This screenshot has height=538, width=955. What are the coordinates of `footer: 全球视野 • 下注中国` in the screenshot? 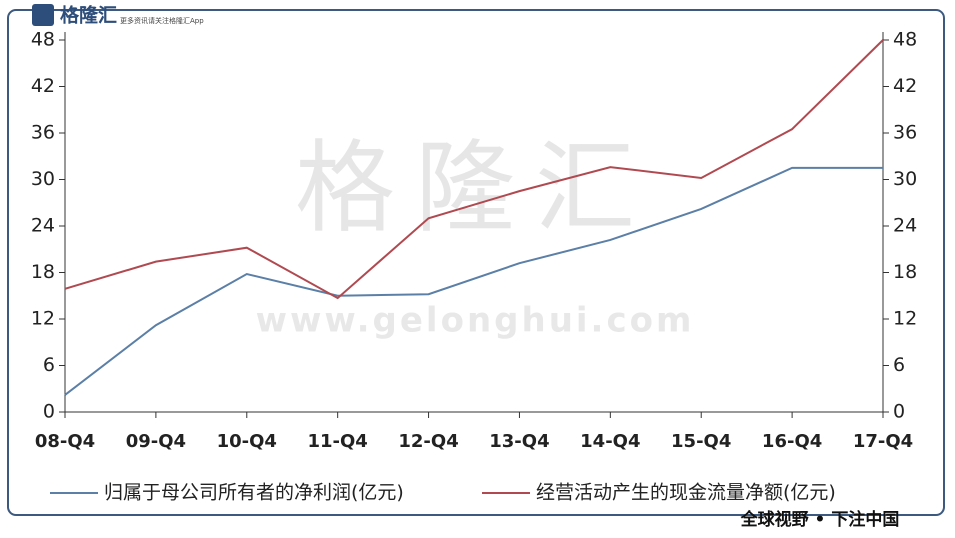 It's located at (820, 519).